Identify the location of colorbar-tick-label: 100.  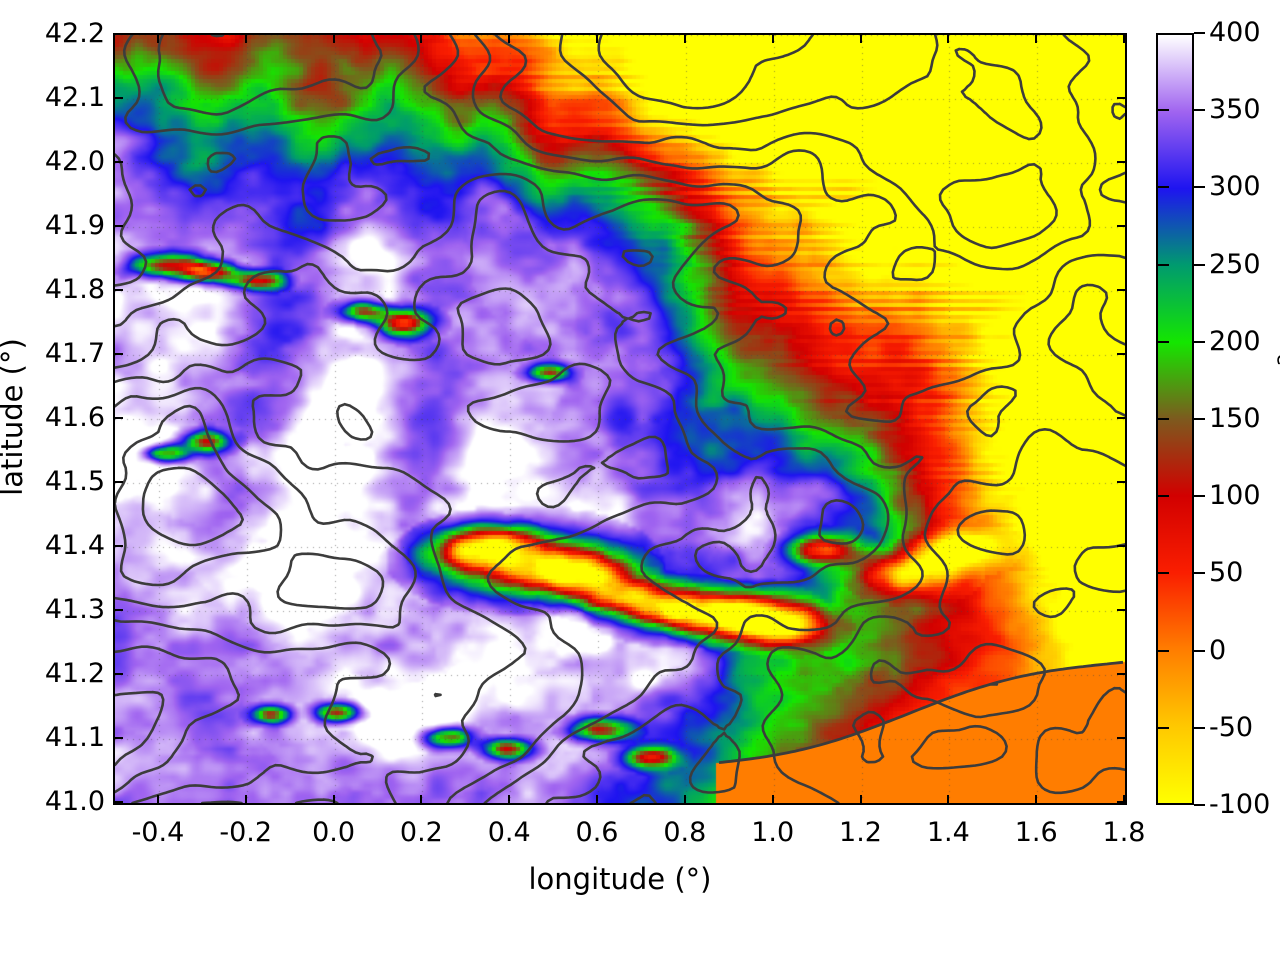
(1235, 496).